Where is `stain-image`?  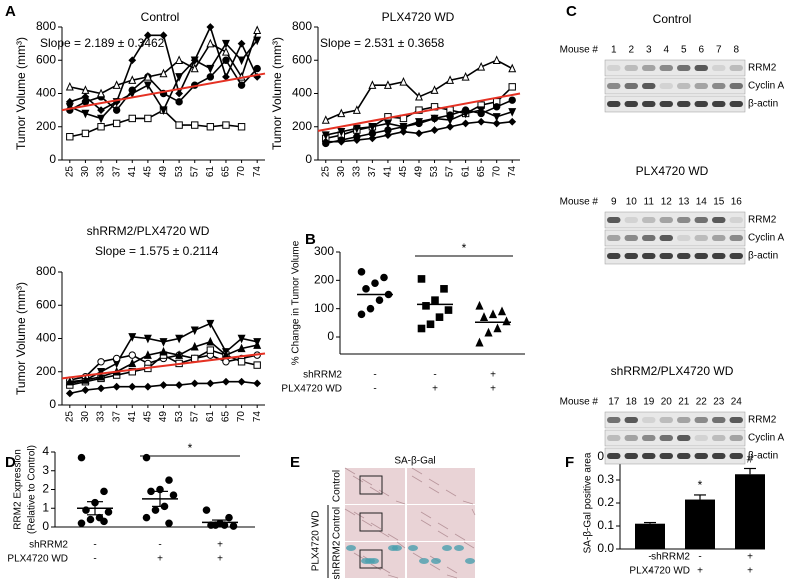
stain-image is located at coordinates (441, 523).